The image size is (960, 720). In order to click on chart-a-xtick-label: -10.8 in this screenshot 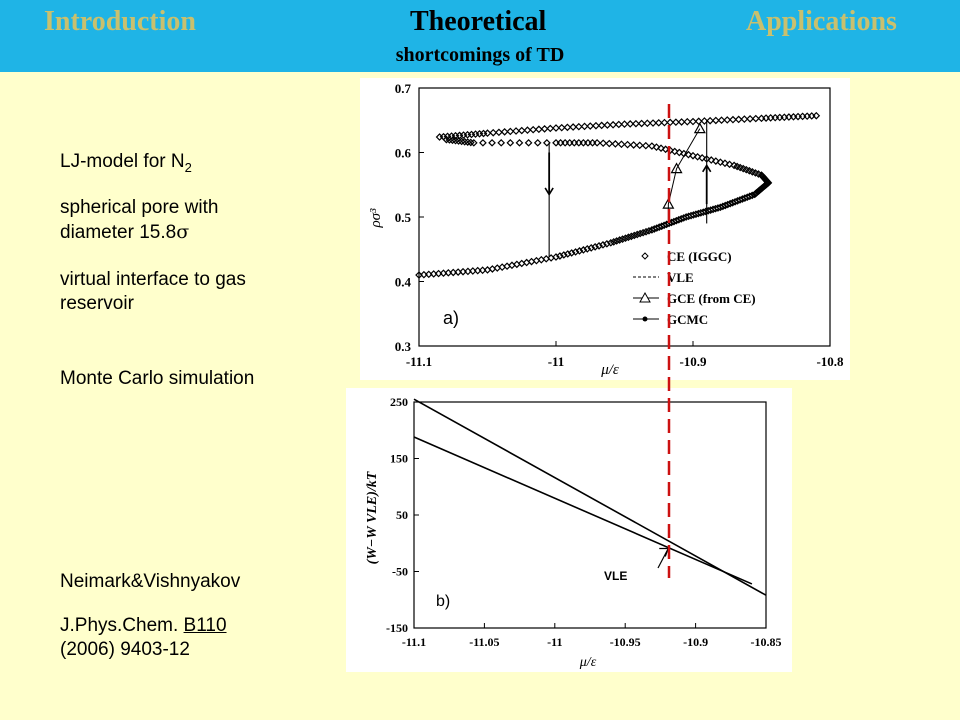, I will do `click(830, 361)`.